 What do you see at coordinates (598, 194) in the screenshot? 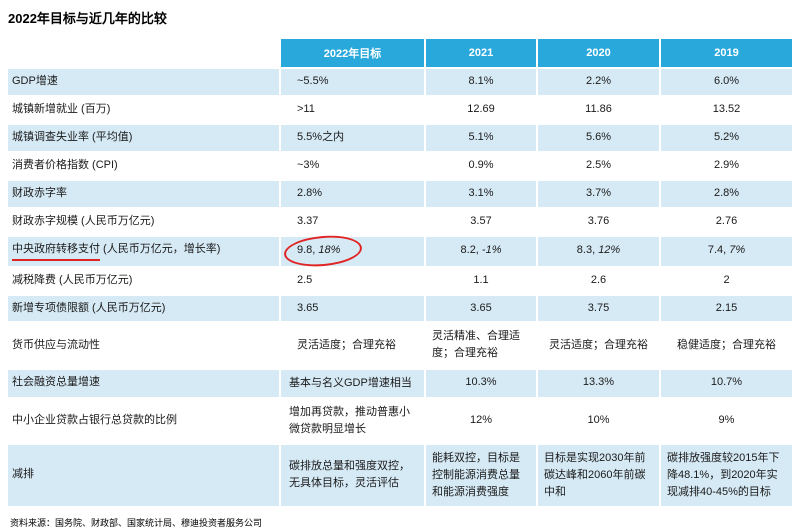
I see `table-cell: 3.7%` at bounding box center [598, 194].